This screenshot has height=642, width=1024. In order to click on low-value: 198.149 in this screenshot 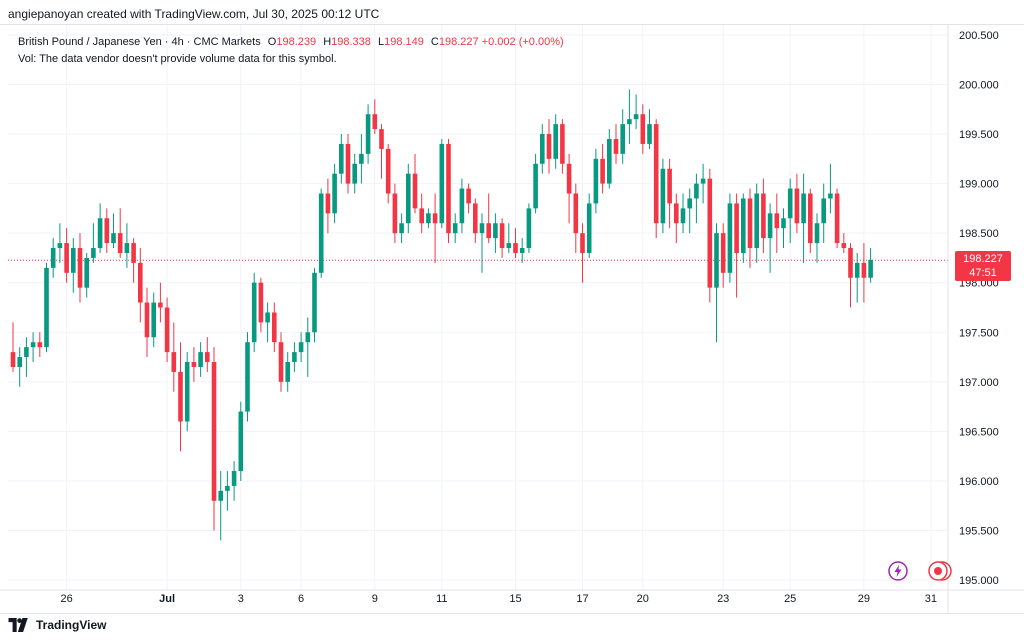, I will do `click(404, 42)`.